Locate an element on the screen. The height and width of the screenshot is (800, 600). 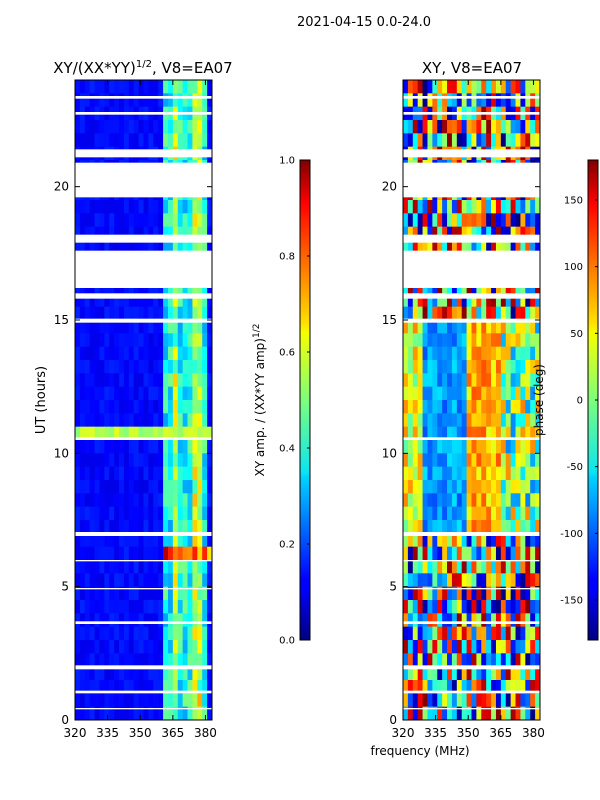
amp-colorbar-label: XY amp. / (XX*YY amp)1/2 is located at coordinates (259, 400).